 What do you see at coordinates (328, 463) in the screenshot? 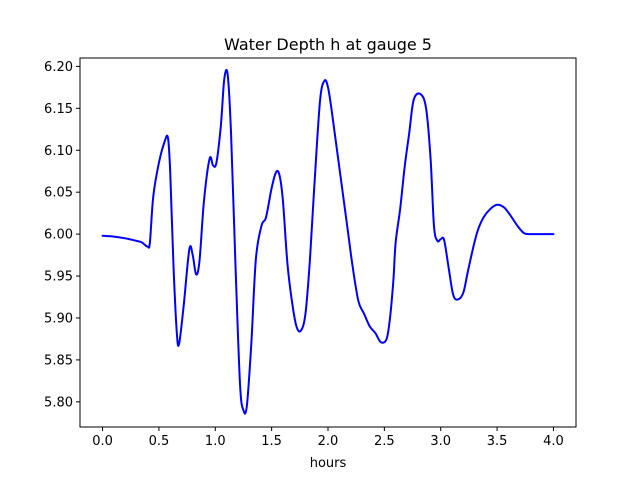
I see `x-axis-label: hours` at bounding box center [328, 463].